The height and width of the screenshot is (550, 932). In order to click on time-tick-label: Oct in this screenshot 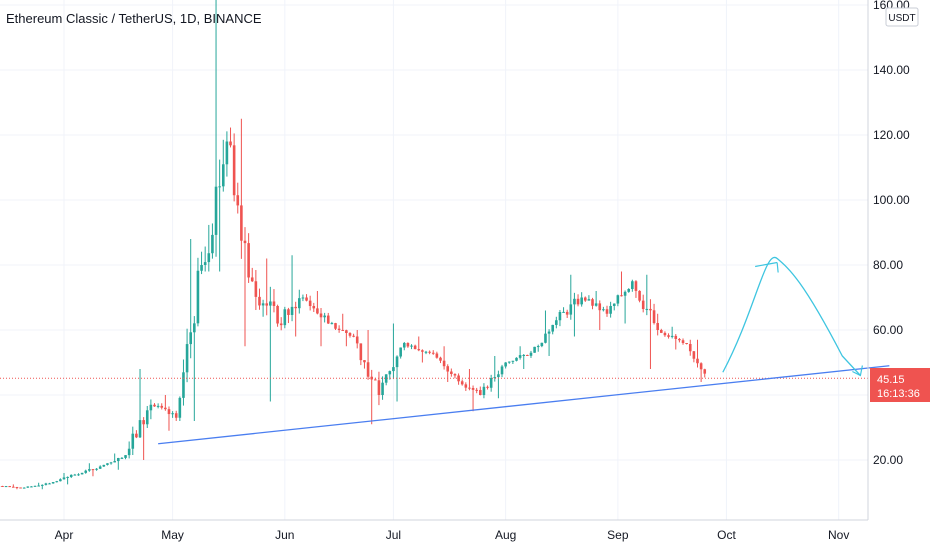, I will do `click(726, 535)`.